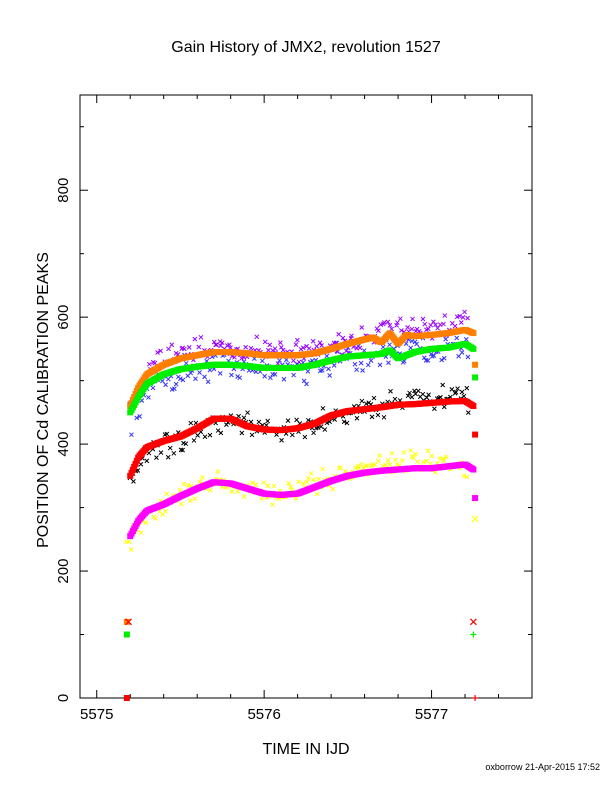 Image resolution: width=612 pixels, height=792 pixels. I want to click on footer-credit: oxborrow 21-Apr-2015 17:52, so click(542, 767).